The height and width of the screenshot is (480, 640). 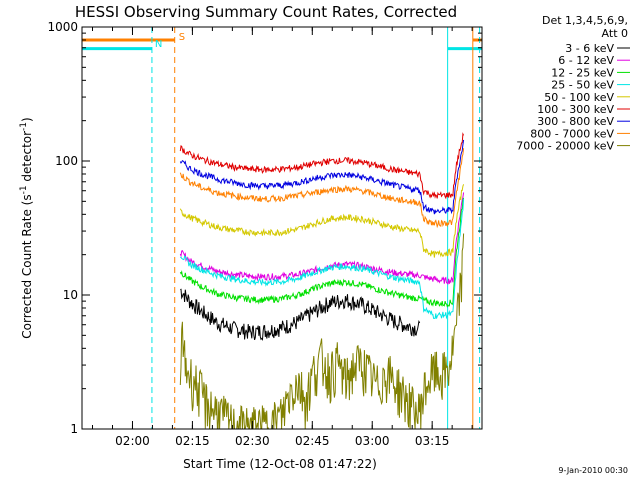 I want to click on legend-label-6-12-kev: 6 - 12 keV, so click(x=586, y=60).